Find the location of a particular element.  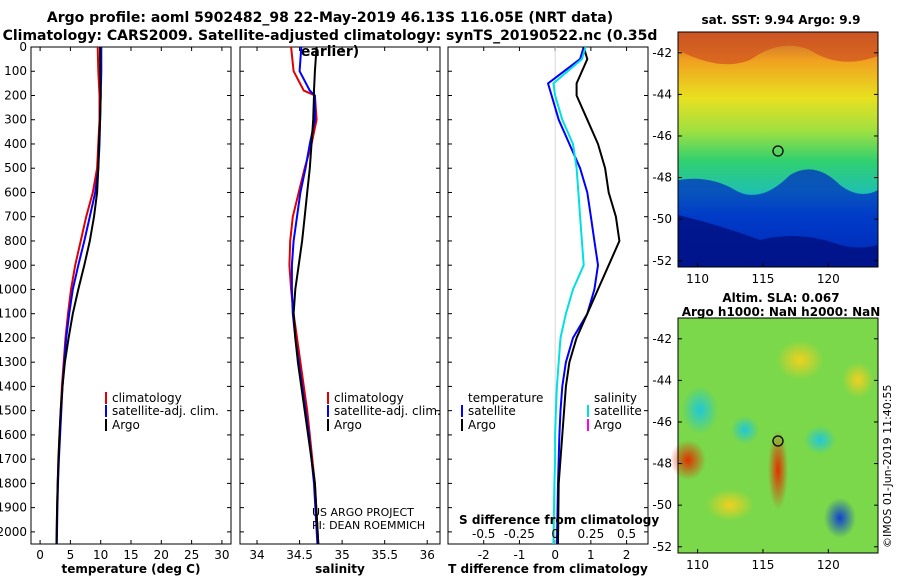

legend-s-argo-label: Argo is located at coordinates (608, 425).